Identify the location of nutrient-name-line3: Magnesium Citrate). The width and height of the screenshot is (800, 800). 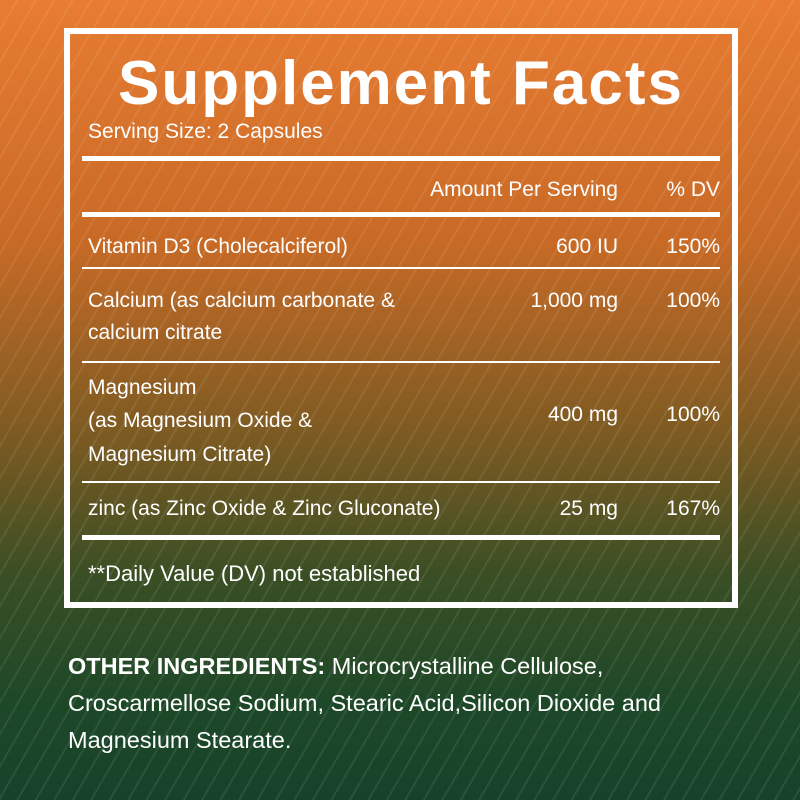
(180, 454).